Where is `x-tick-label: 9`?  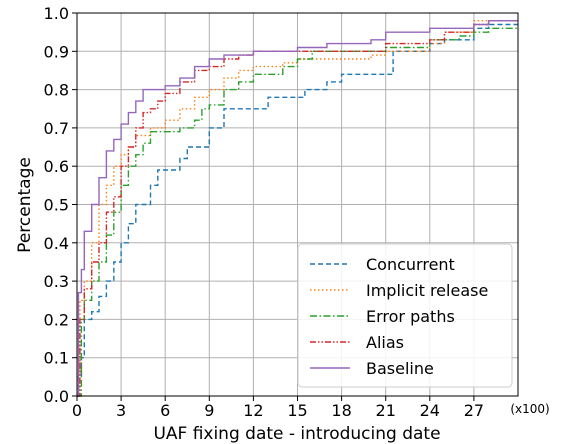
x-tick-label: 9 is located at coordinates (209, 410).